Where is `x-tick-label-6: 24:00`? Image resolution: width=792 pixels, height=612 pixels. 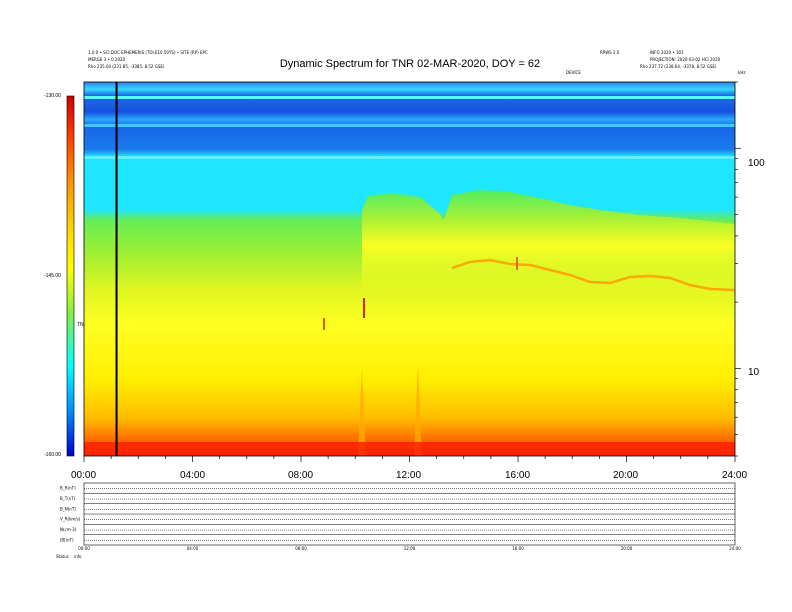 x-tick-label-6: 24:00 is located at coordinates (735, 475).